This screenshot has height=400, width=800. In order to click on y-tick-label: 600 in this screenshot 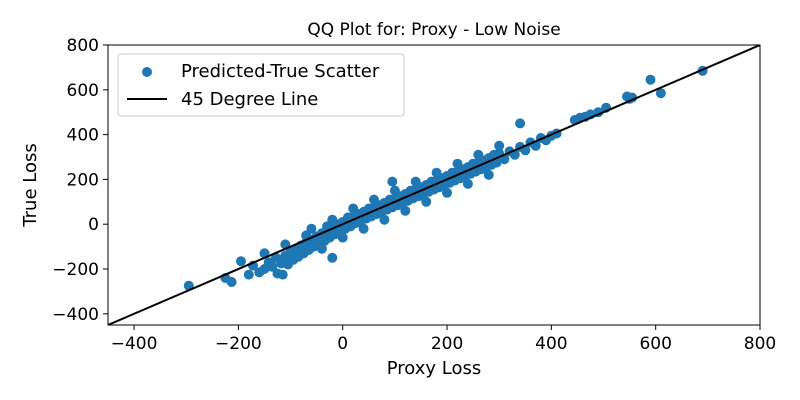, I will do `click(83, 91)`.